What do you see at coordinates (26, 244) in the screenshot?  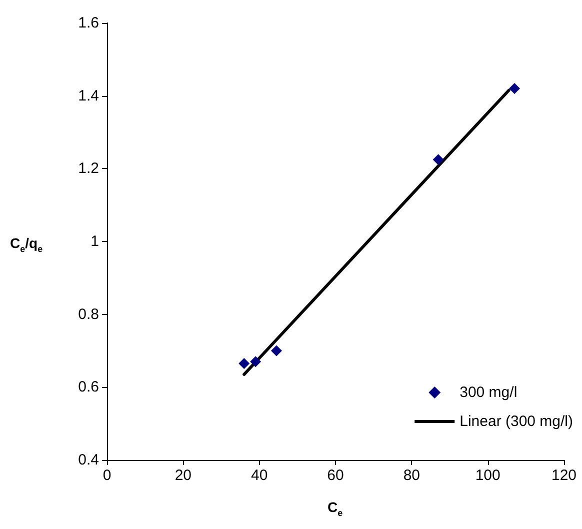 I see `y-axis-title: C$_{e}$/q$_{e}$` at bounding box center [26, 244].